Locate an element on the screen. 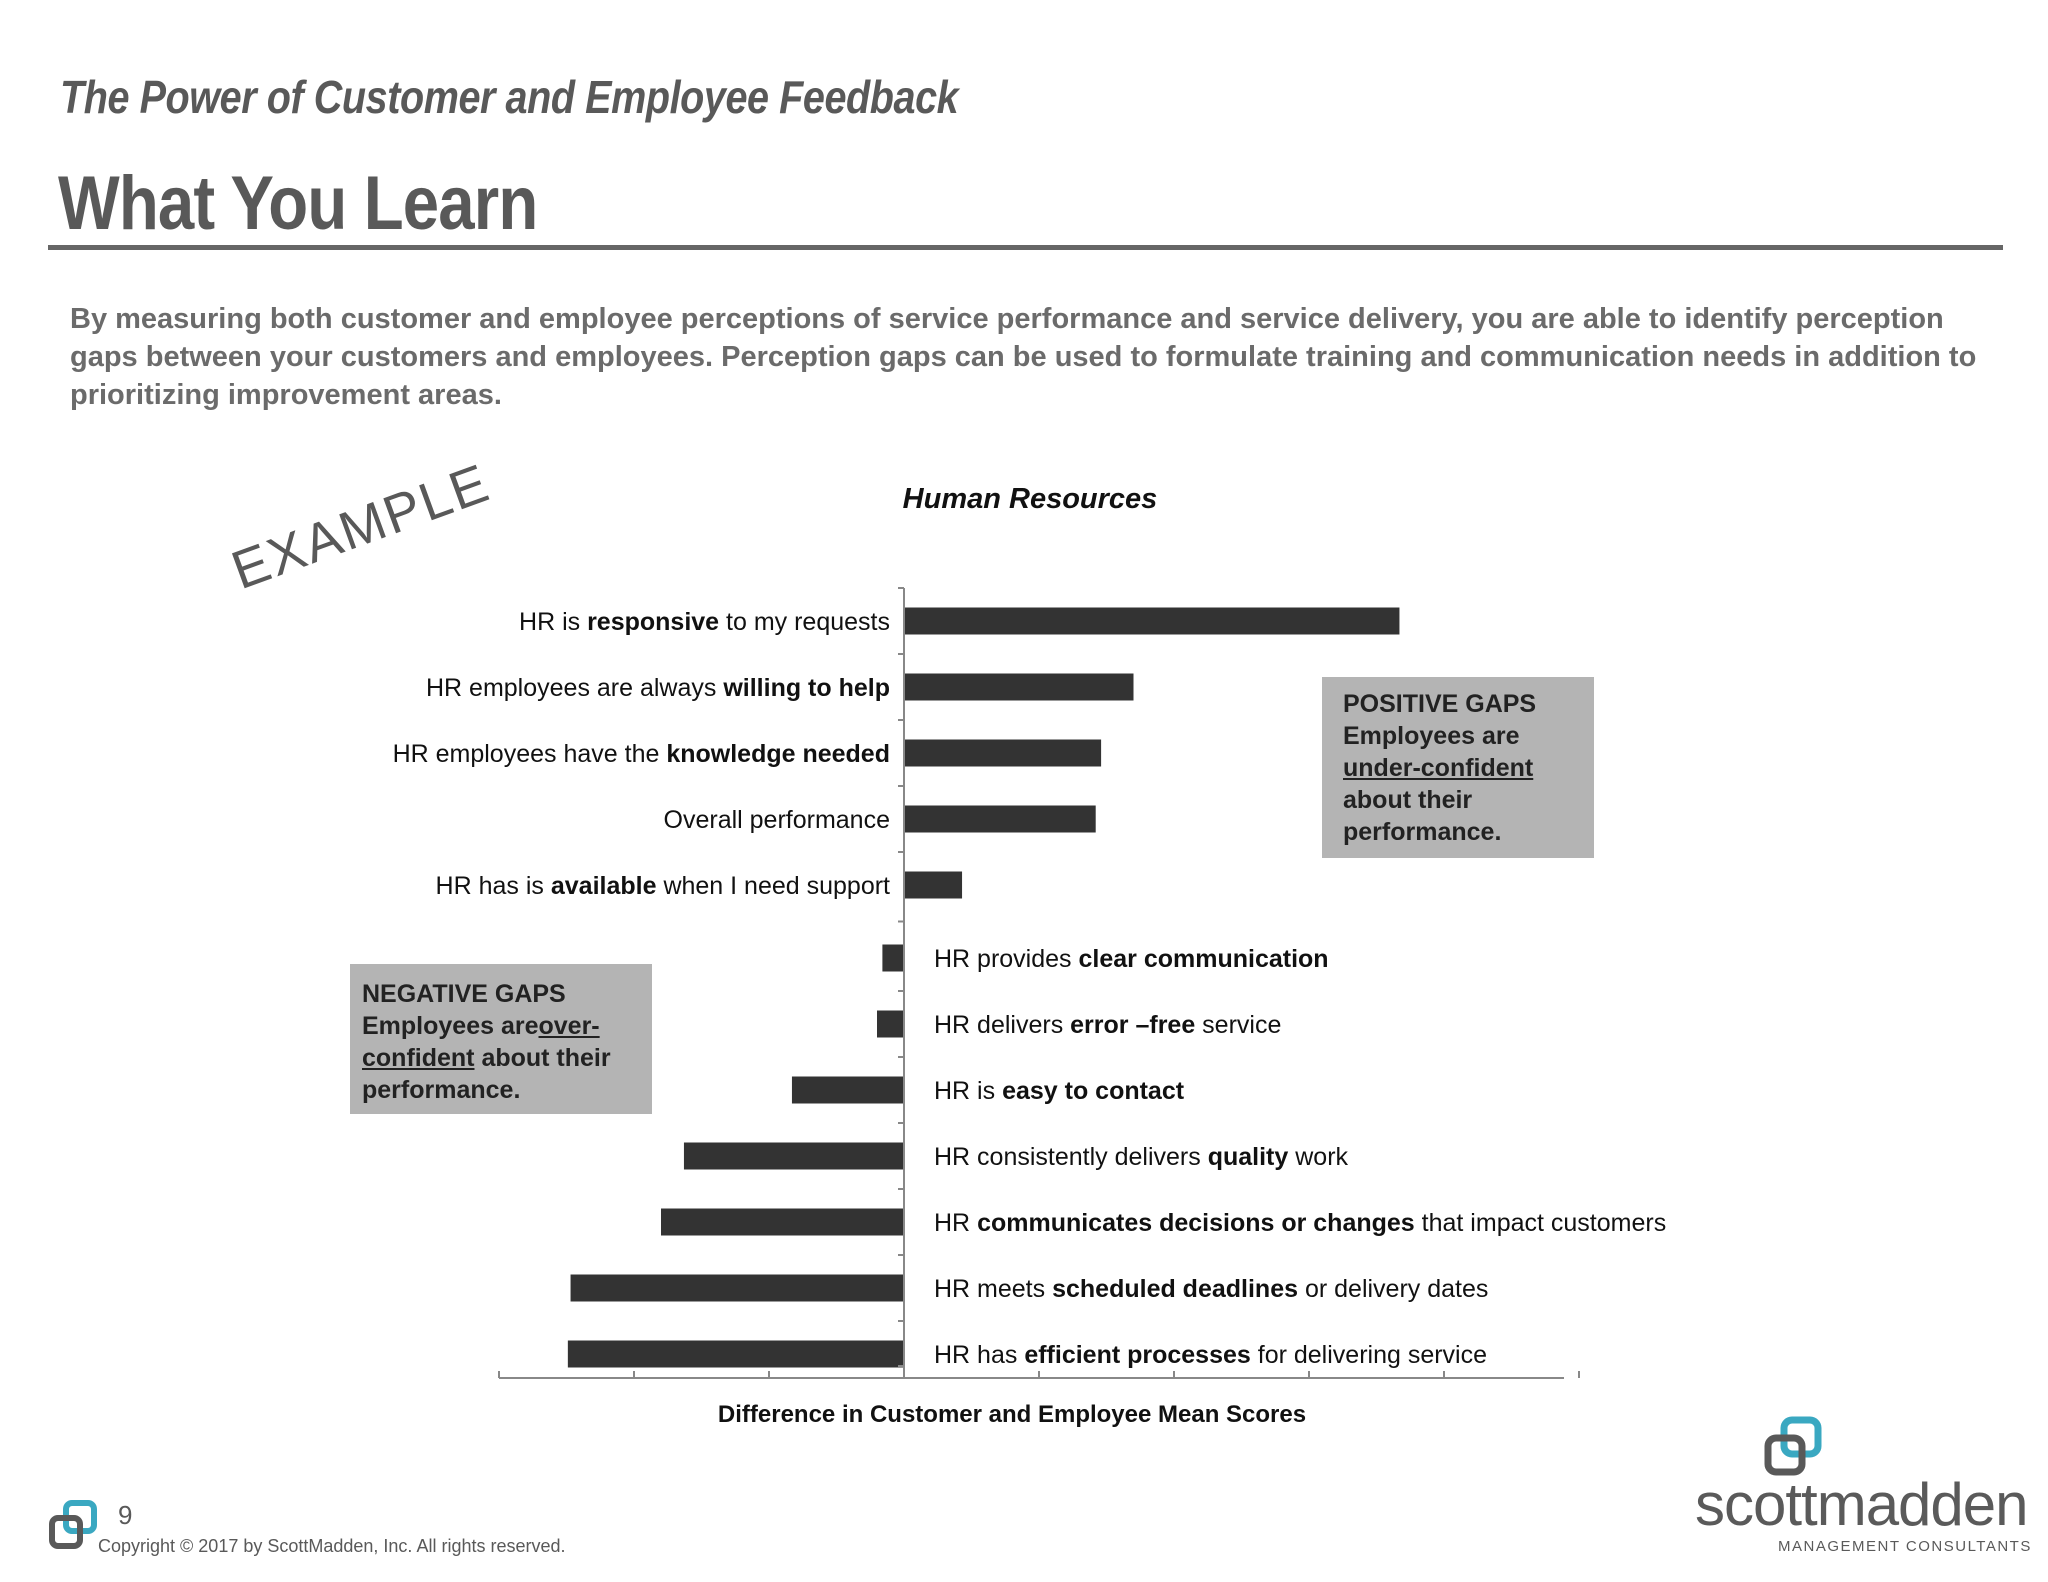 This screenshot has width=2048, height=1582. positive-gaps-heading: POSITIVE GAPS is located at coordinates (1440, 704).